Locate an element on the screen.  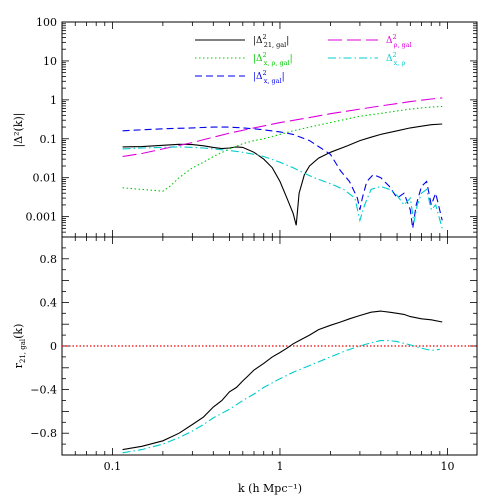
series-line-dxpgal is located at coordinates (282, 148).